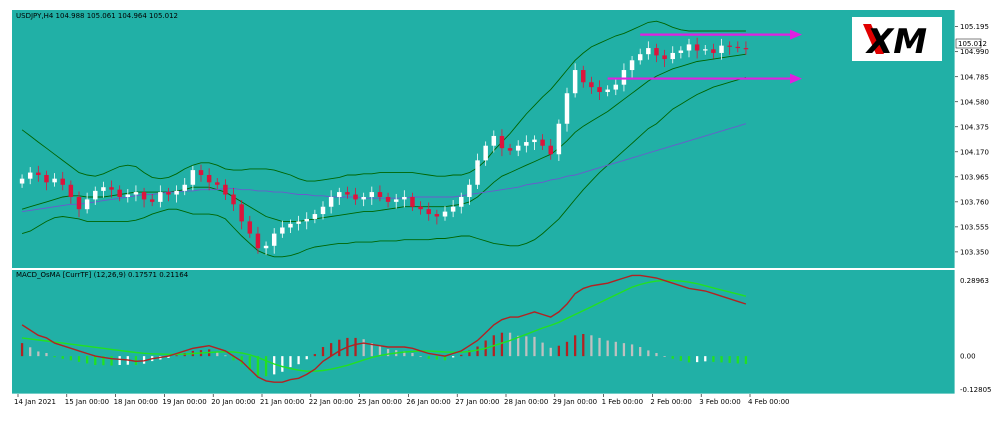 The width and height of the screenshot is (1000, 426). What do you see at coordinates (796, 78) in the screenshot?
I see `arrow-head` at bounding box center [796, 78].